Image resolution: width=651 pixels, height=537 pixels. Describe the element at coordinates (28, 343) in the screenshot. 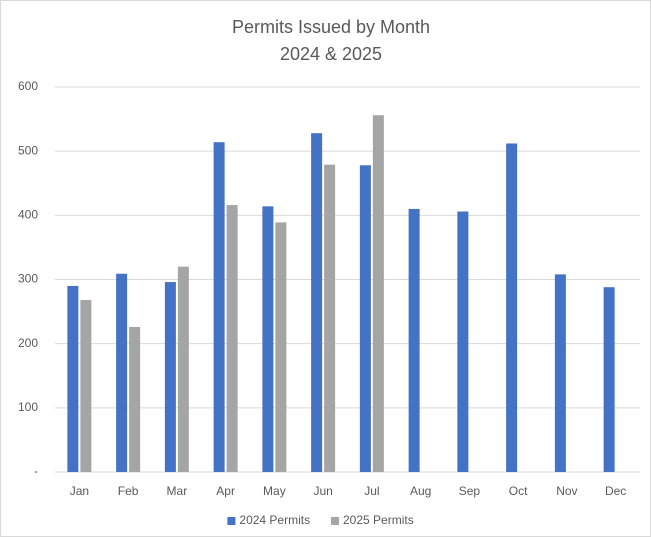

I see `y-tick-label: 200` at that location.